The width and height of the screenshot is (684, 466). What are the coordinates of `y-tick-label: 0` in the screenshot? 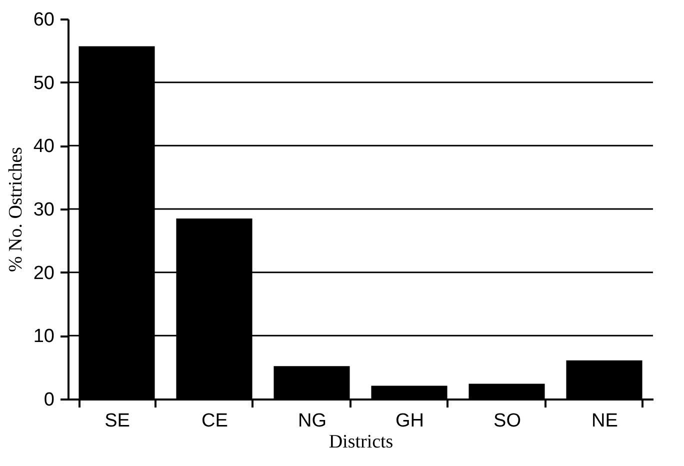 It's located at (49, 400).